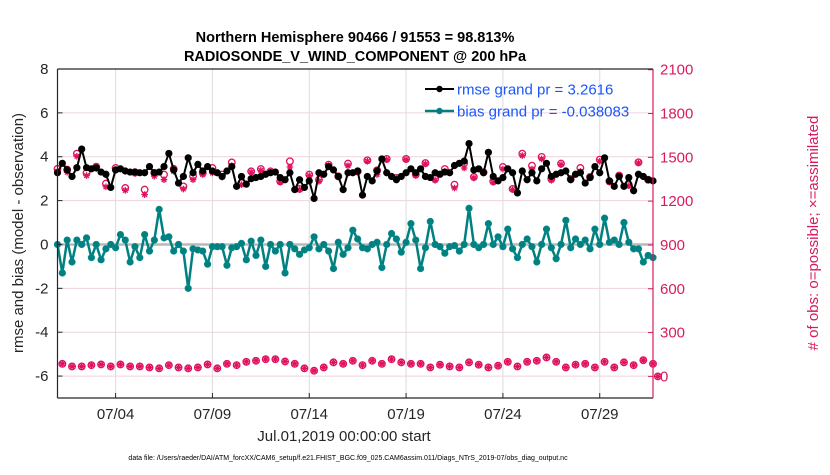 The height and width of the screenshot is (475, 830). What do you see at coordinates (355, 57) in the screenshot?
I see `chart-title-line-2: RADIOSONDE_V_WIND_COMPONENT @ 200 hPa` at bounding box center [355, 57].